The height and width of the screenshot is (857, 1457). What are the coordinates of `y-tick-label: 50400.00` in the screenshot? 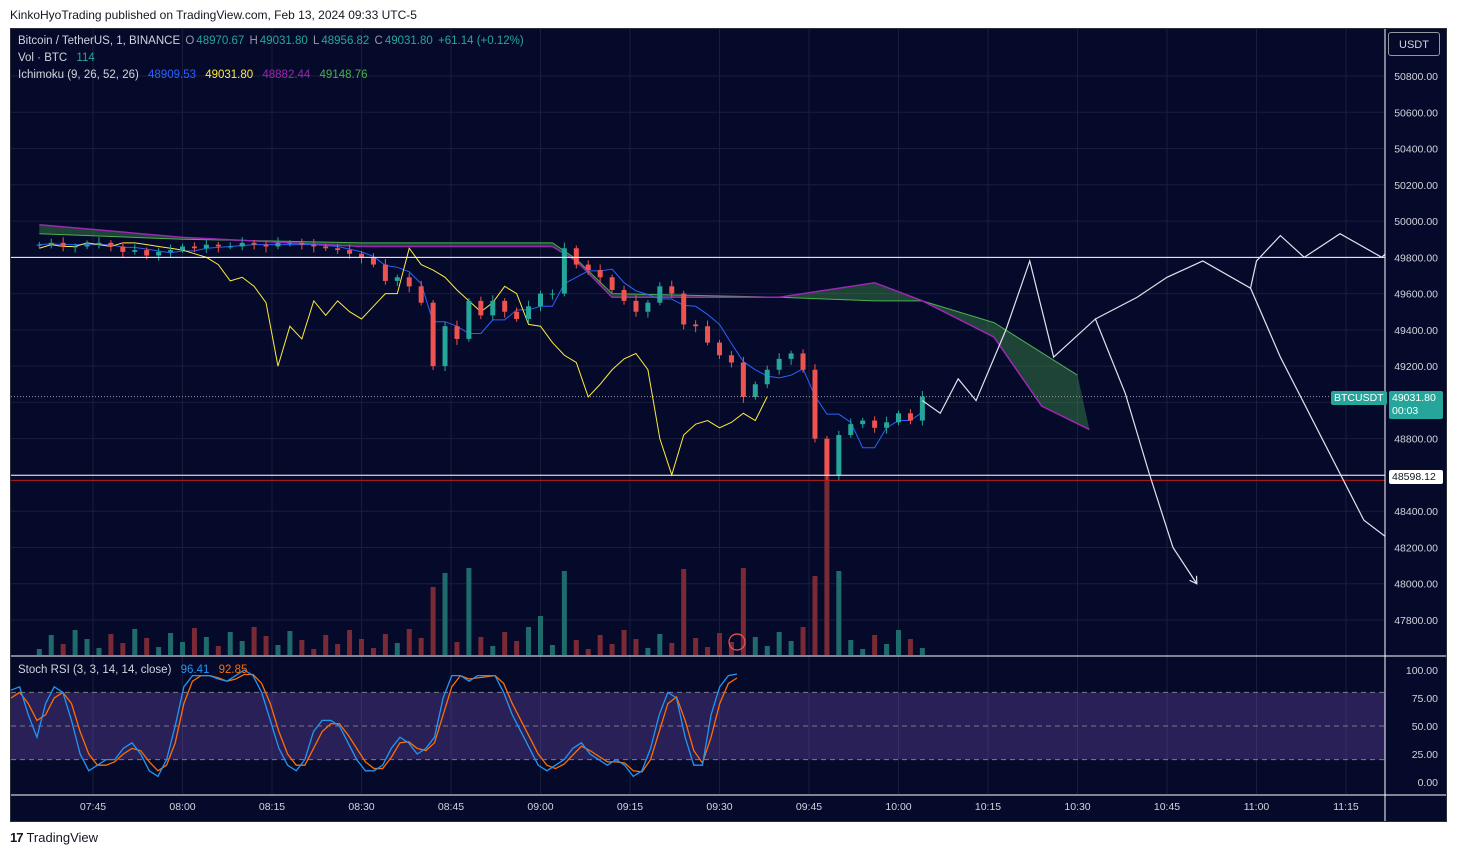 It's located at (1416, 150).